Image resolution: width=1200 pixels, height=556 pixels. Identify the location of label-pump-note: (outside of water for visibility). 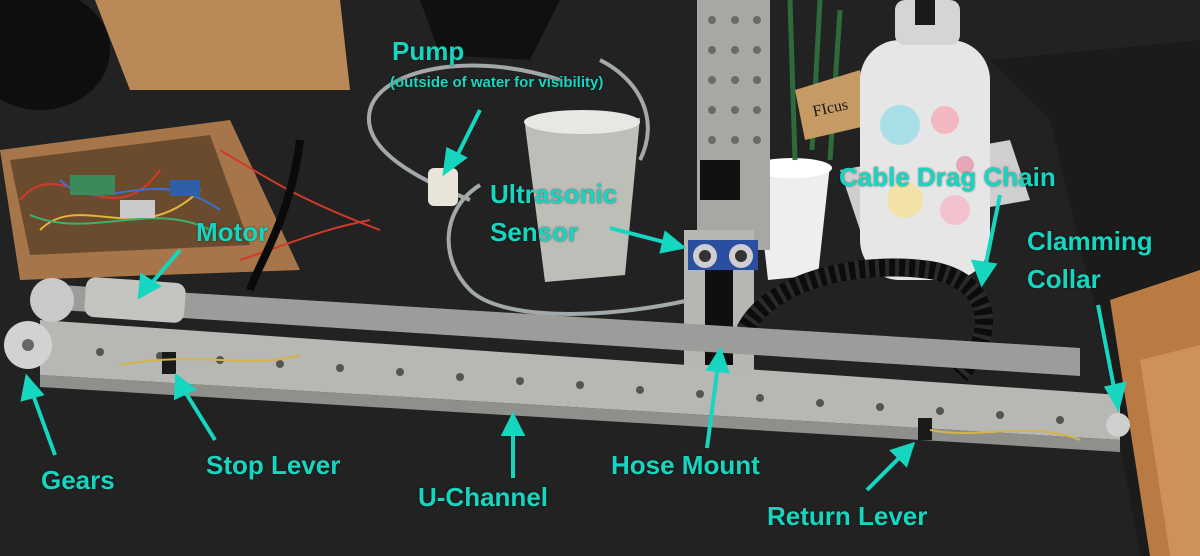
(497, 82).